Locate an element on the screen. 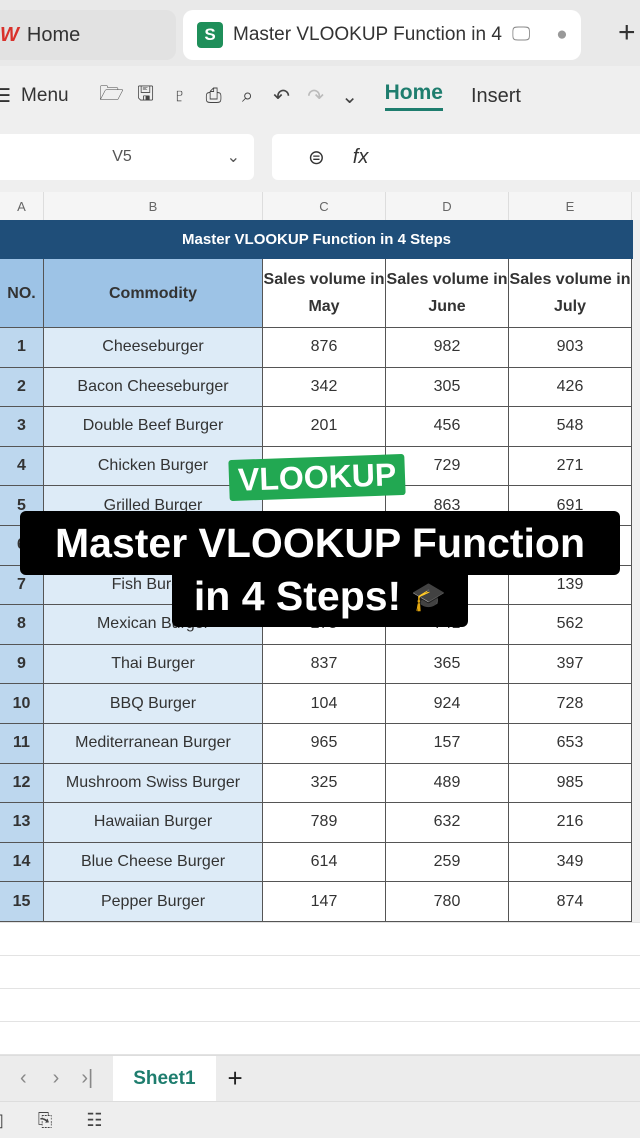 The image size is (640, 1138). table-cell: 15 is located at coordinates (22, 902).